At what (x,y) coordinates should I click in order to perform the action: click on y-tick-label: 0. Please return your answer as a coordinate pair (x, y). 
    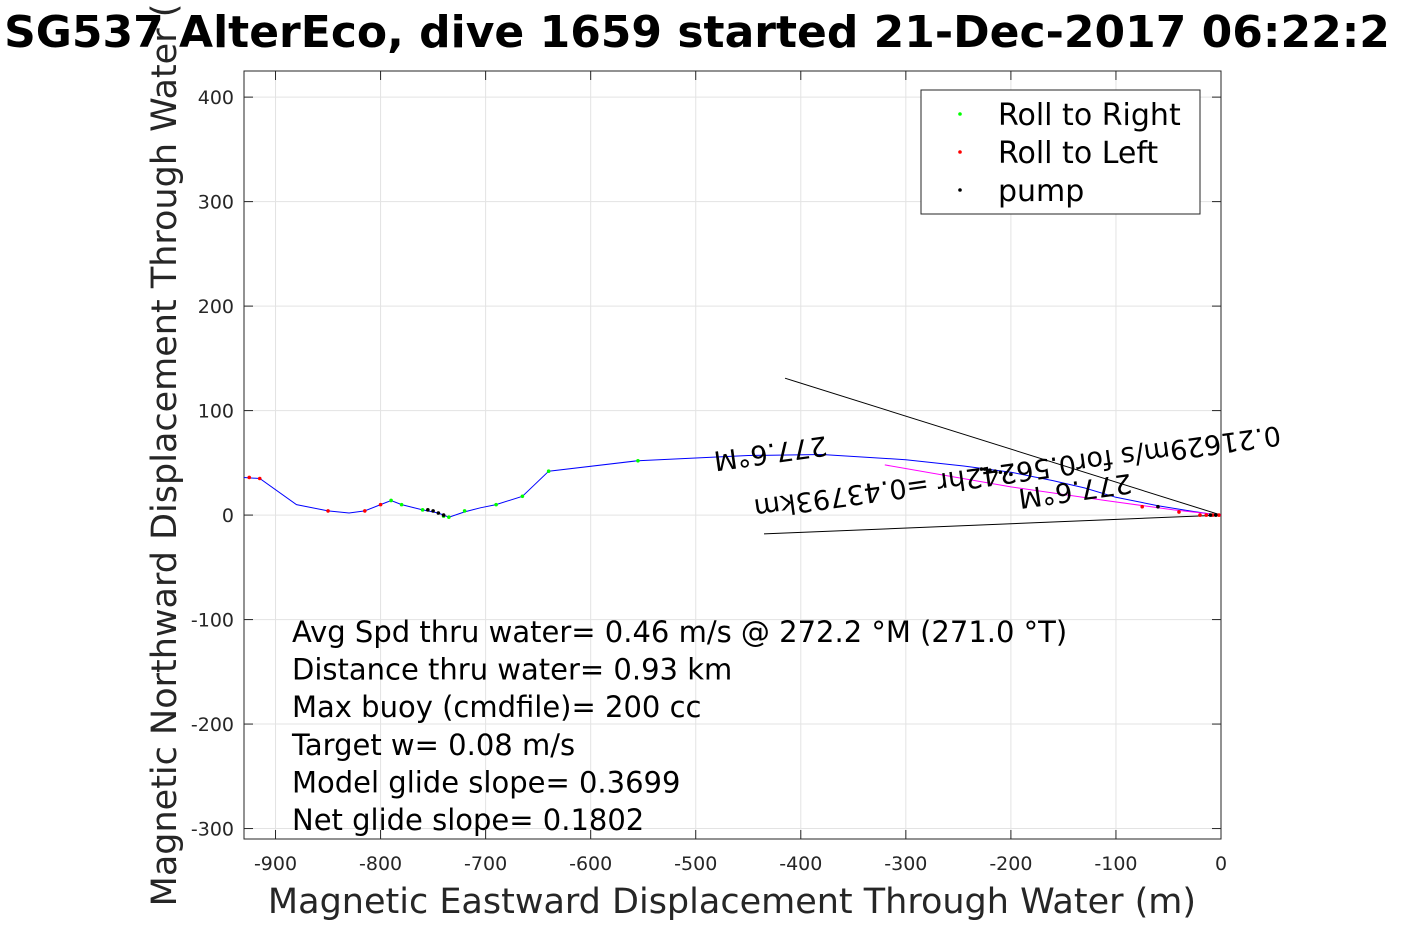
    Looking at the image, I should click on (228, 516).